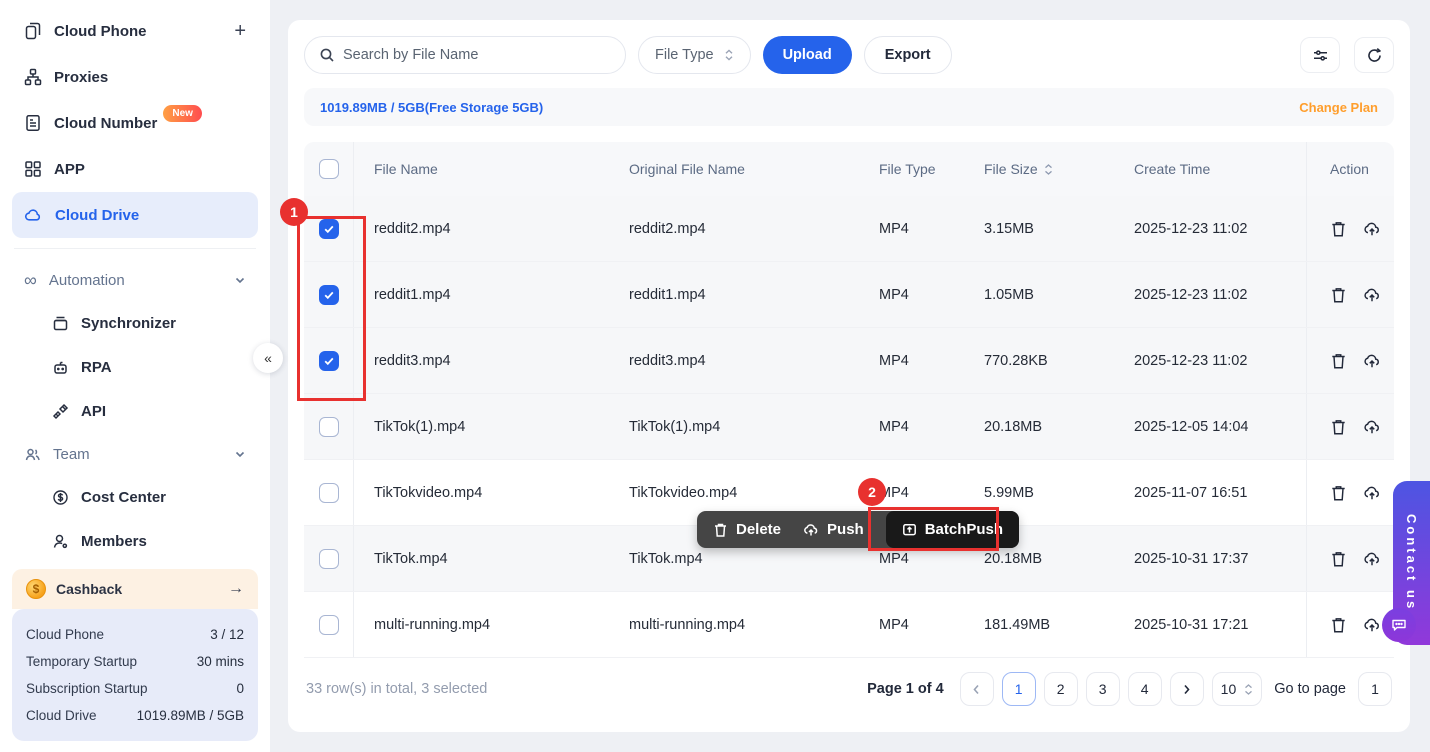 This screenshot has height=752, width=1430. I want to click on cashback-banner: $ Cashback →, so click(135, 589).